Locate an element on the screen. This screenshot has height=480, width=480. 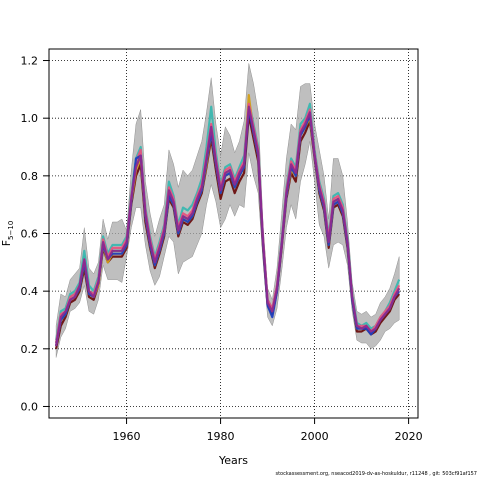
x-tick-label: 1960 is located at coordinates (127, 436).